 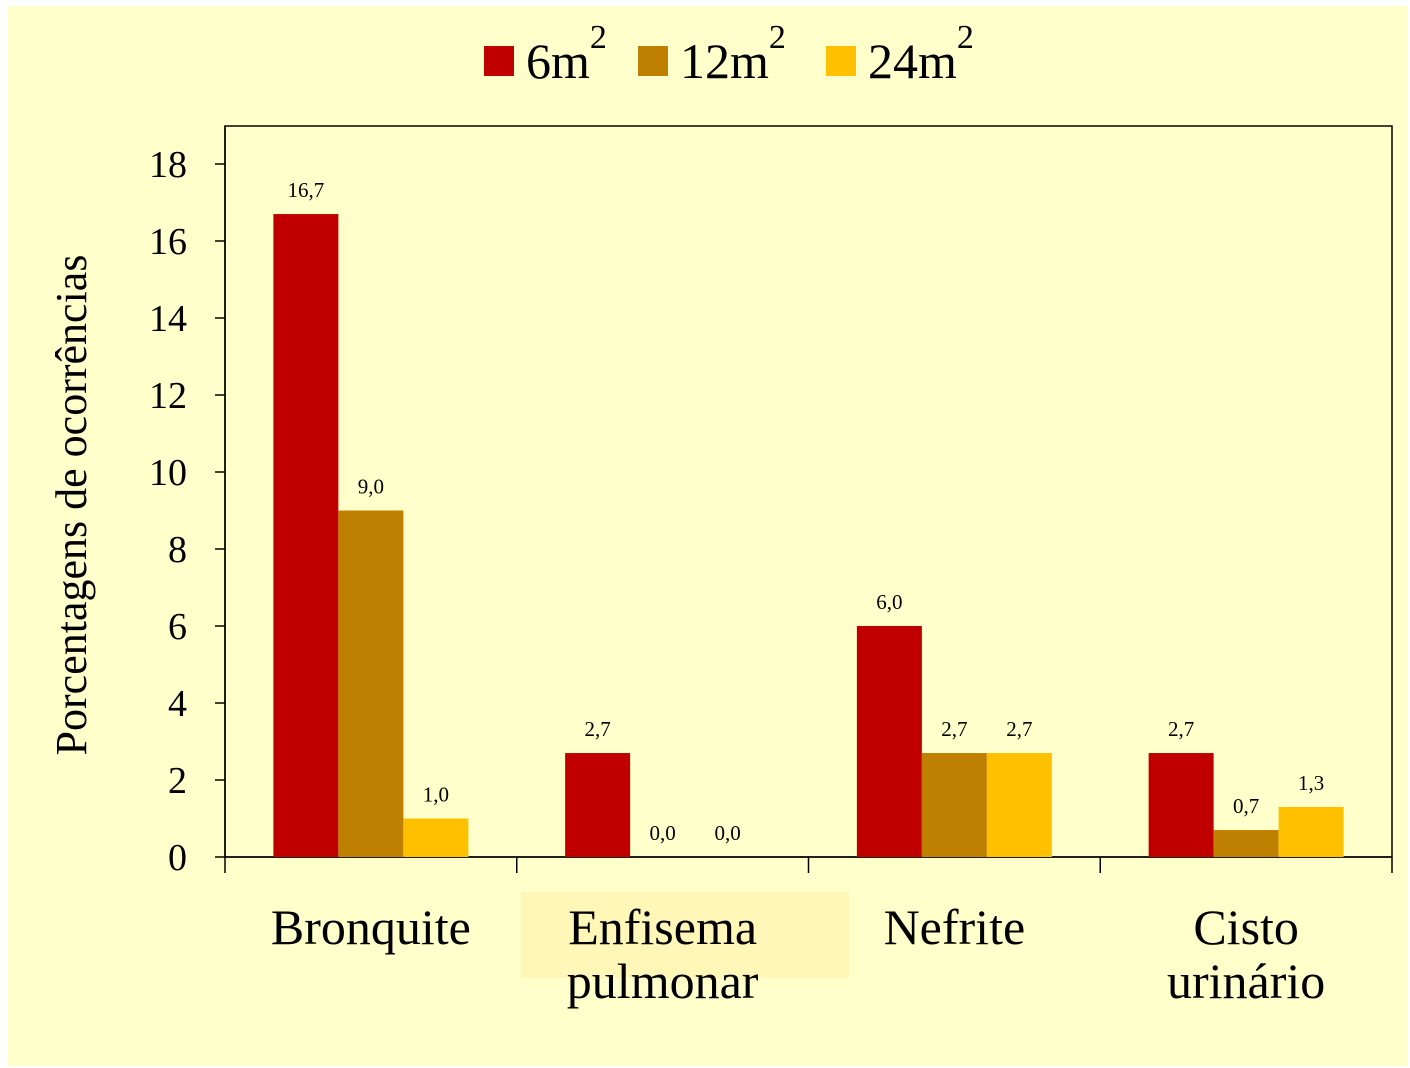 What do you see at coordinates (955, 927) in the screenshot?
I see `x-category-label: Nefrite` at bounding box center [955, 927].